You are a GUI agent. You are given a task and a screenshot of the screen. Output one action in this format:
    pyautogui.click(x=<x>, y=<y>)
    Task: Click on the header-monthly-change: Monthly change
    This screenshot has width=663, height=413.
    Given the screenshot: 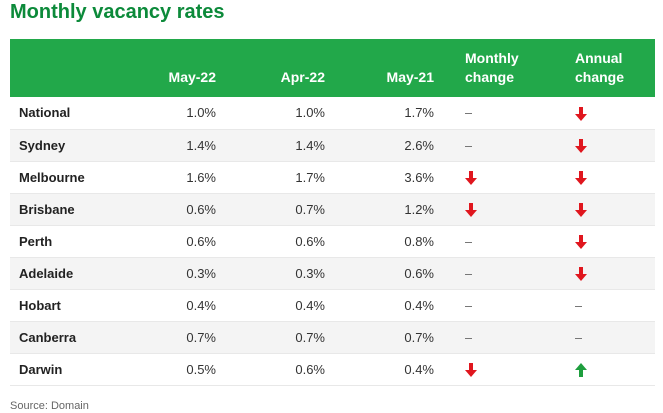 What is the action you would take?
    pyautogui.click(x=493, y=68)
    